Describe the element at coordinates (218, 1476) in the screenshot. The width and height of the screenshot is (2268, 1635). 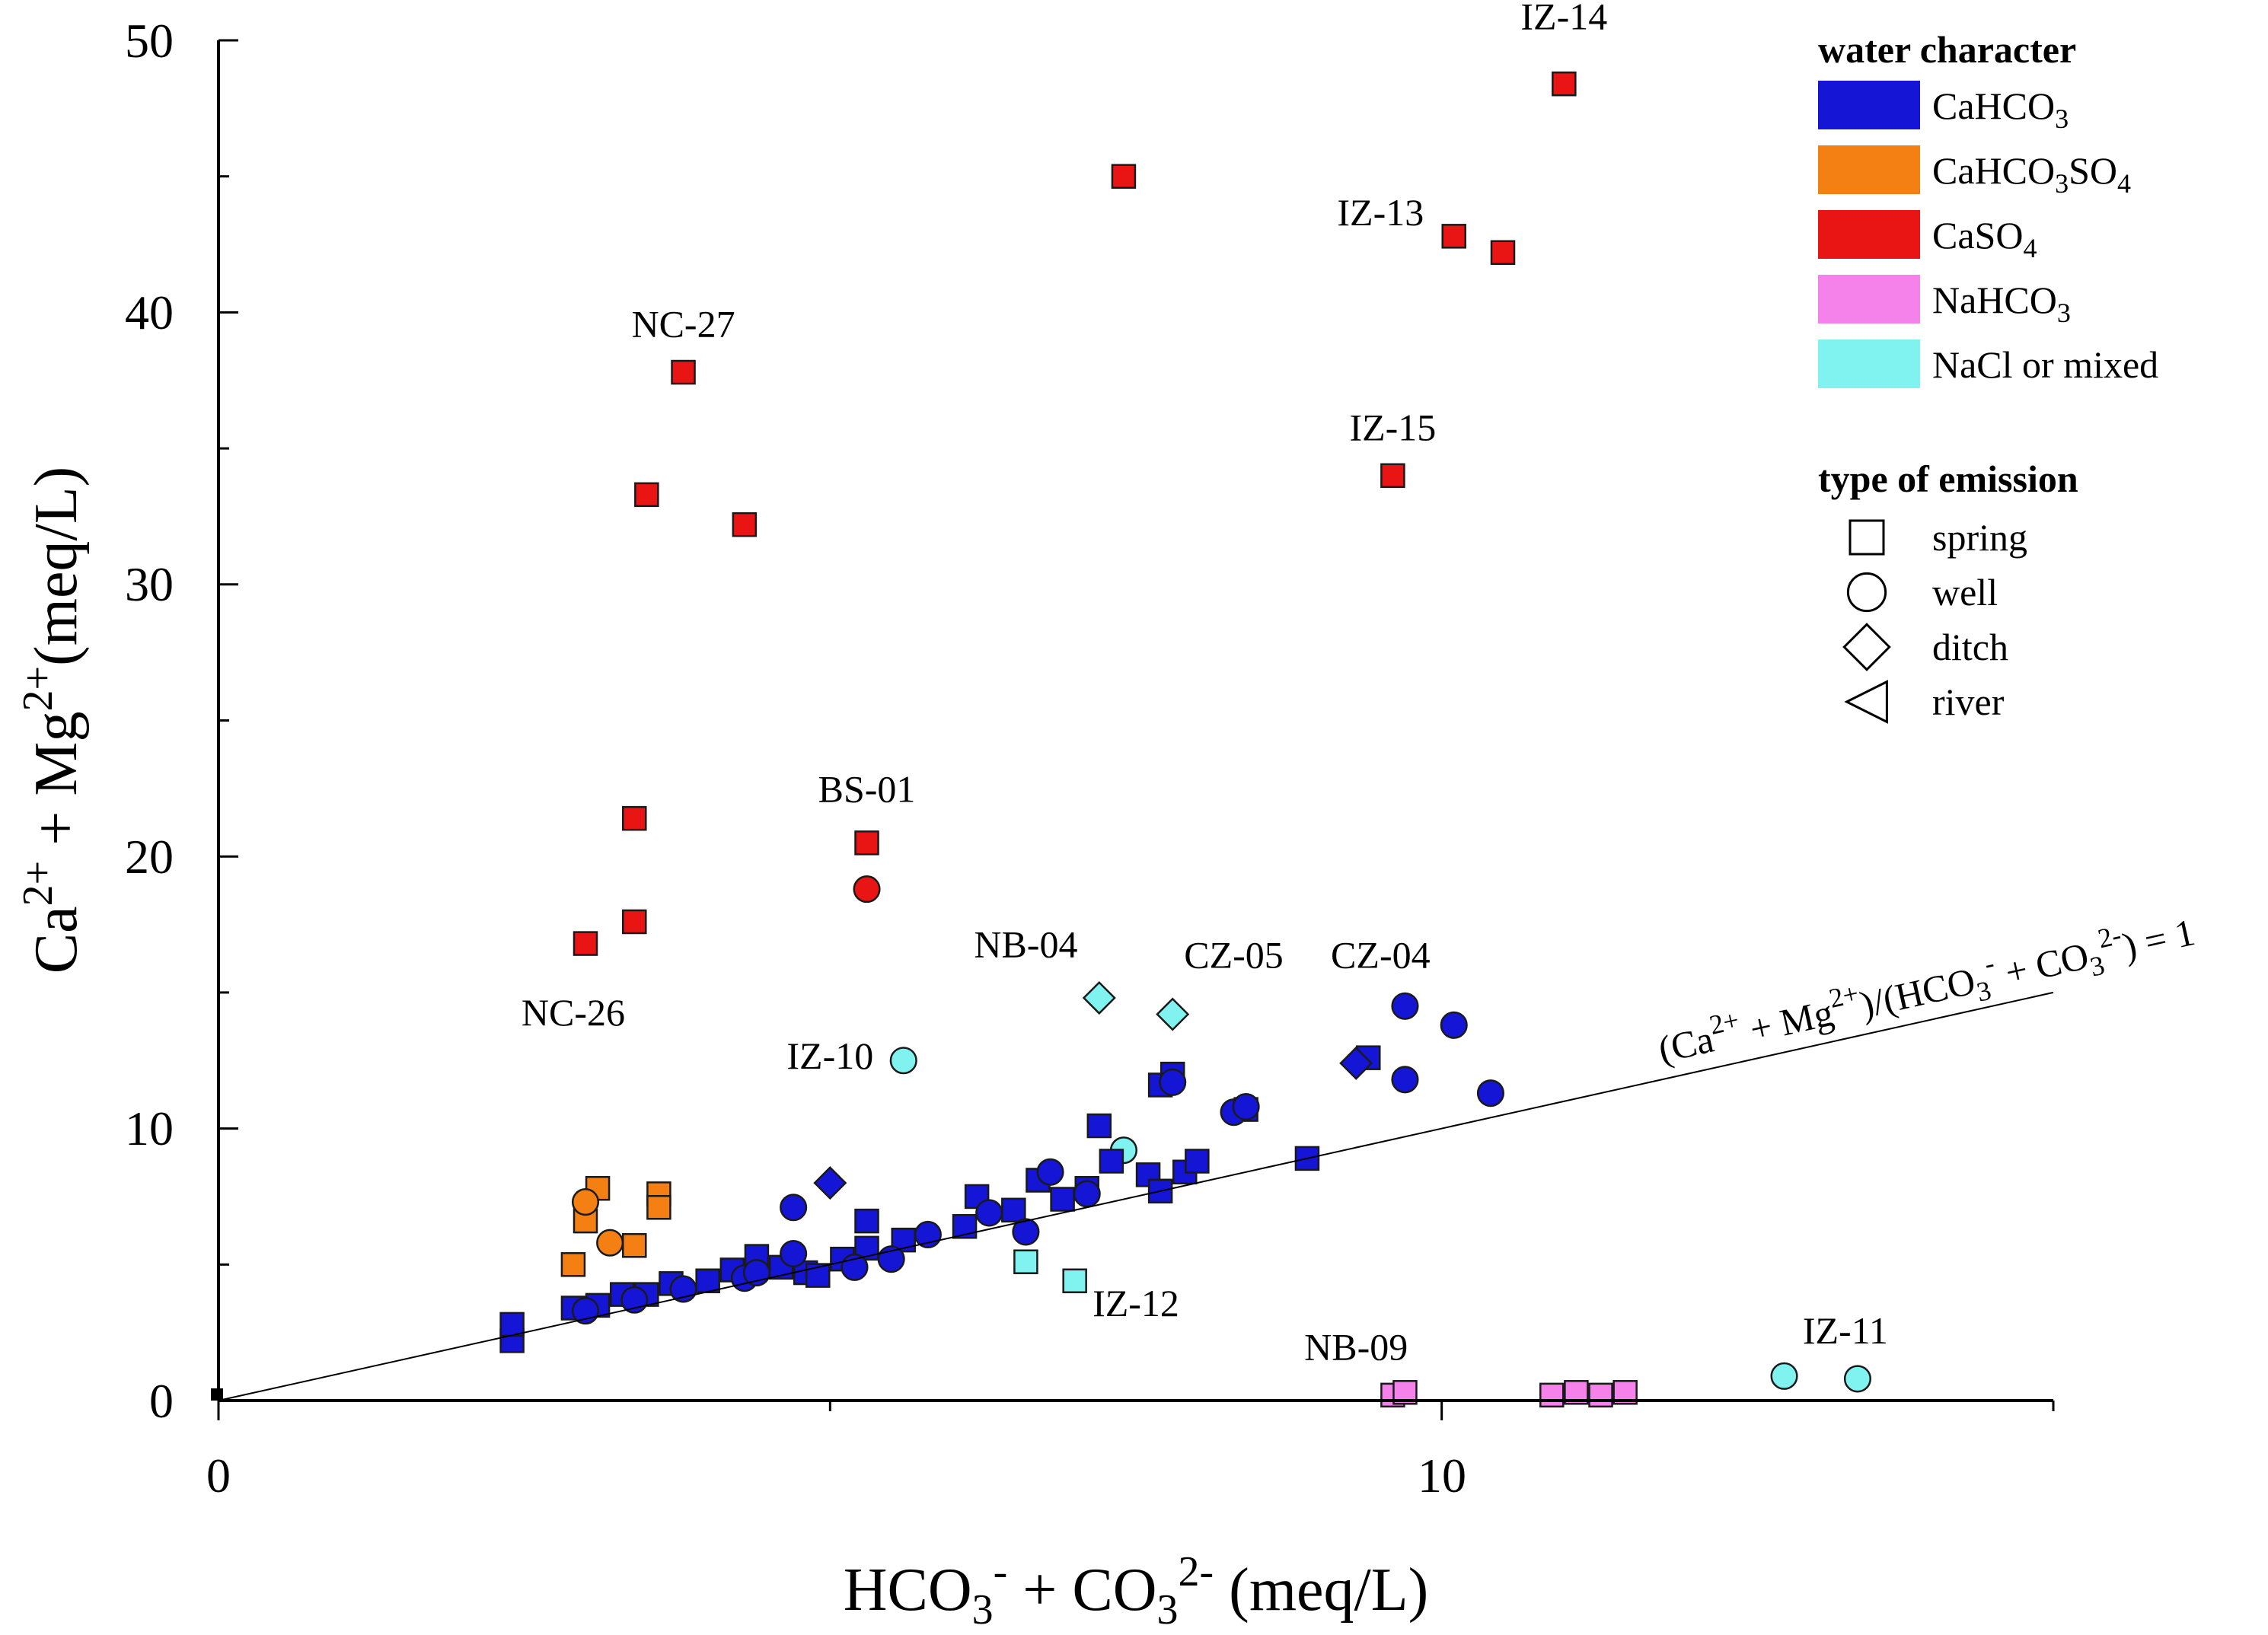
I see `x-tick-label: 0` at that location.